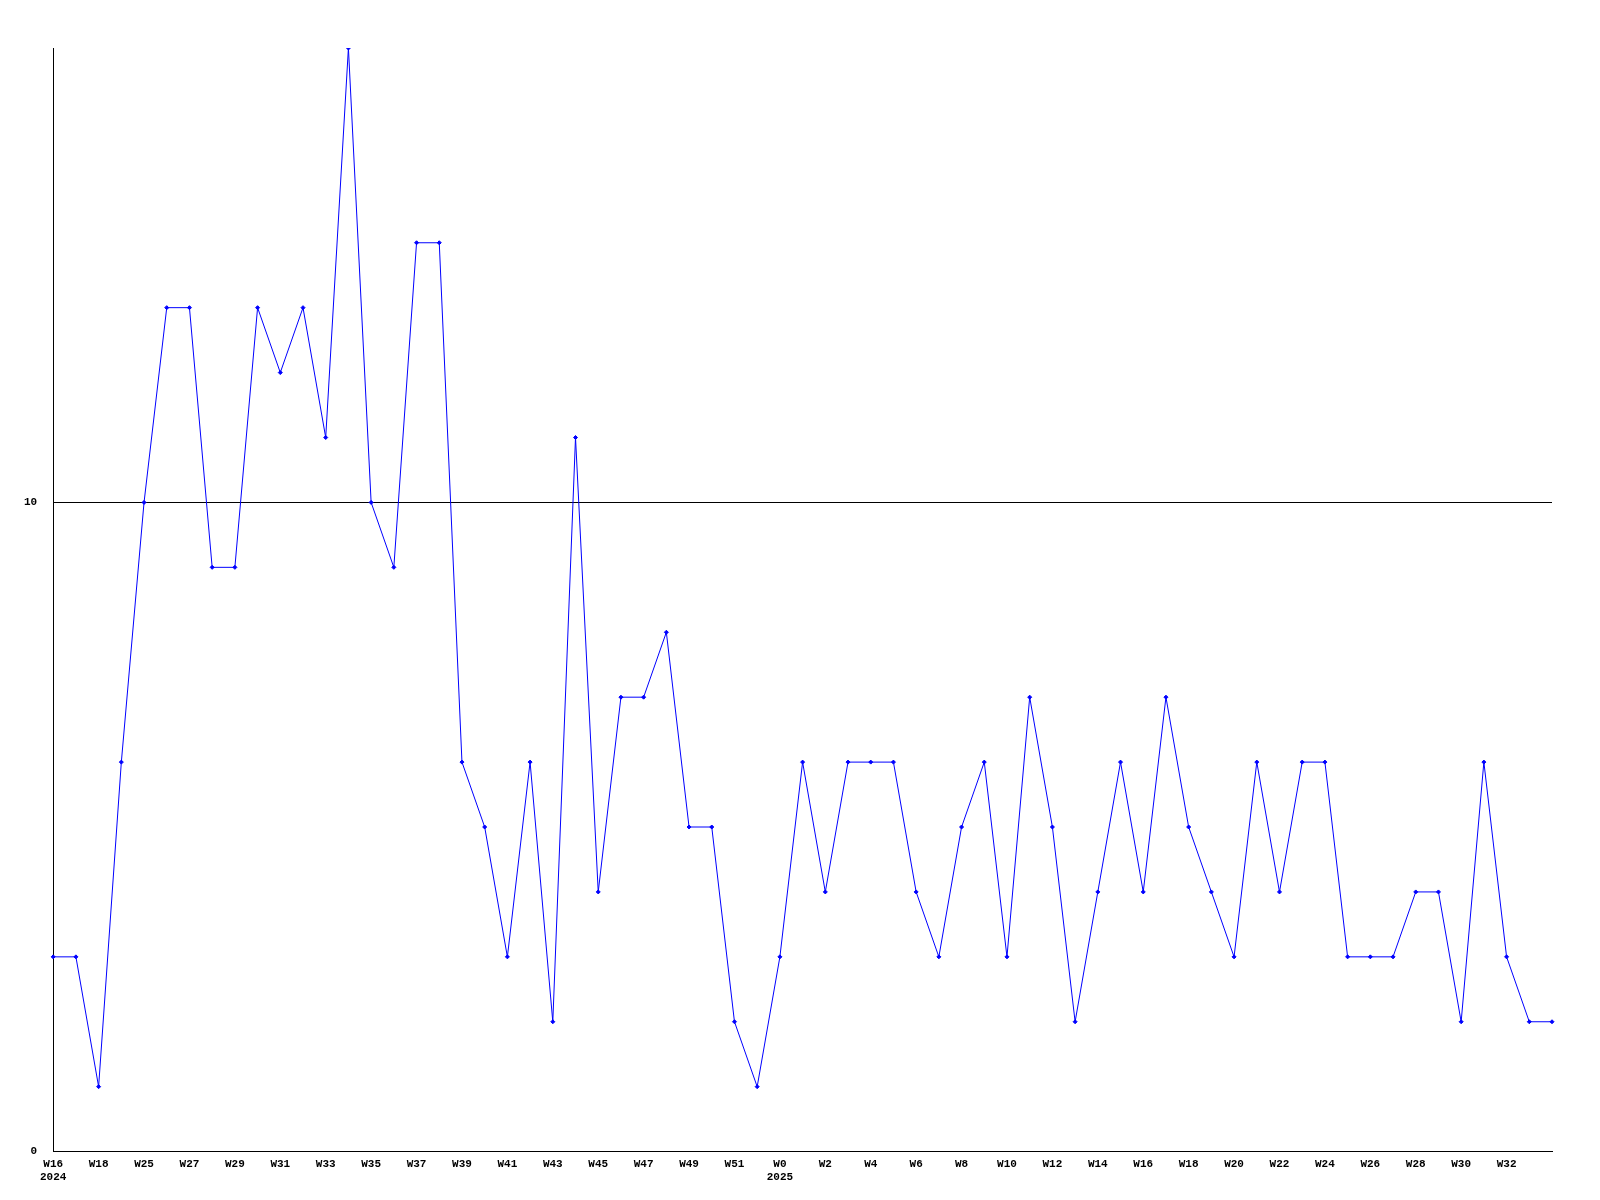 The height and width of the screenshot is (1200, 1600). What do you see at coordinates (871, 1163) in the screenshot?
I see `x-tick-label: W4` at bounding box center [871, 1163].